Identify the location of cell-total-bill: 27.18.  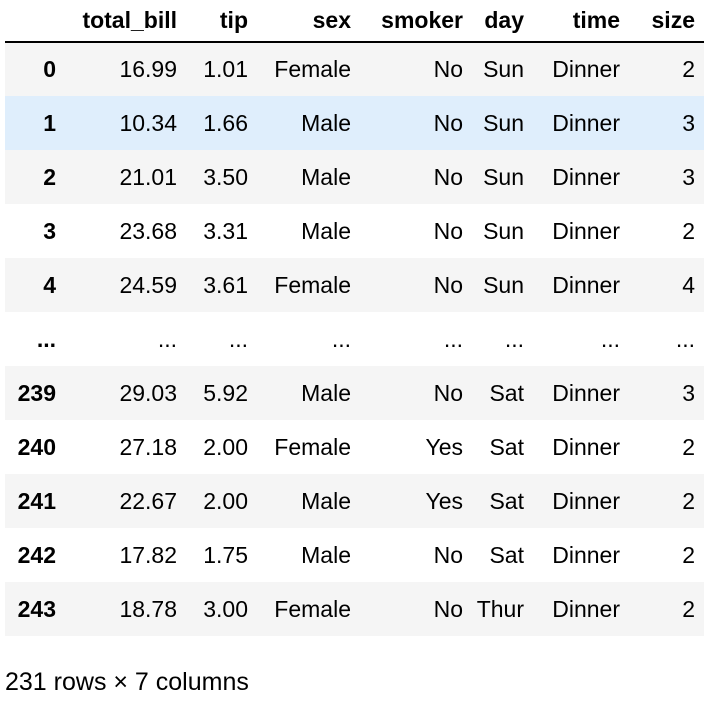
(148, 446).